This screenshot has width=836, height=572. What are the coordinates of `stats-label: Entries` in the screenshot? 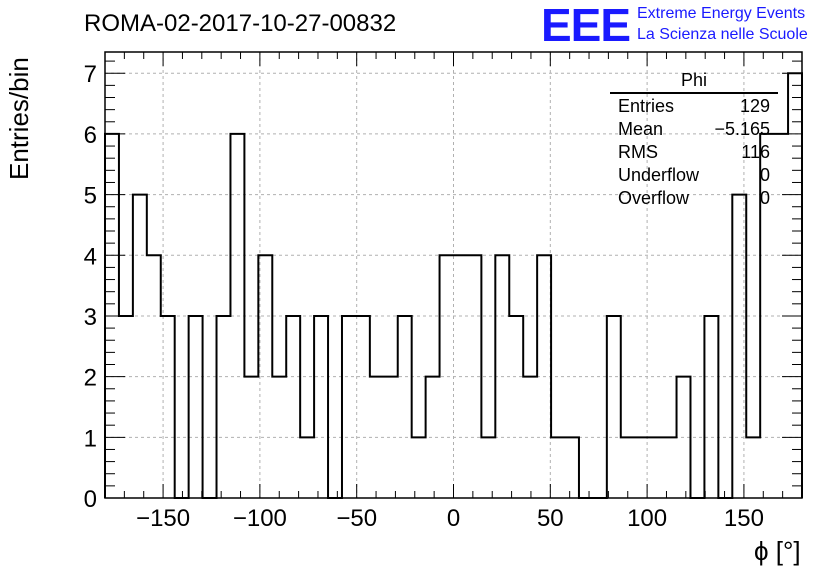 It's located at (646, 106).